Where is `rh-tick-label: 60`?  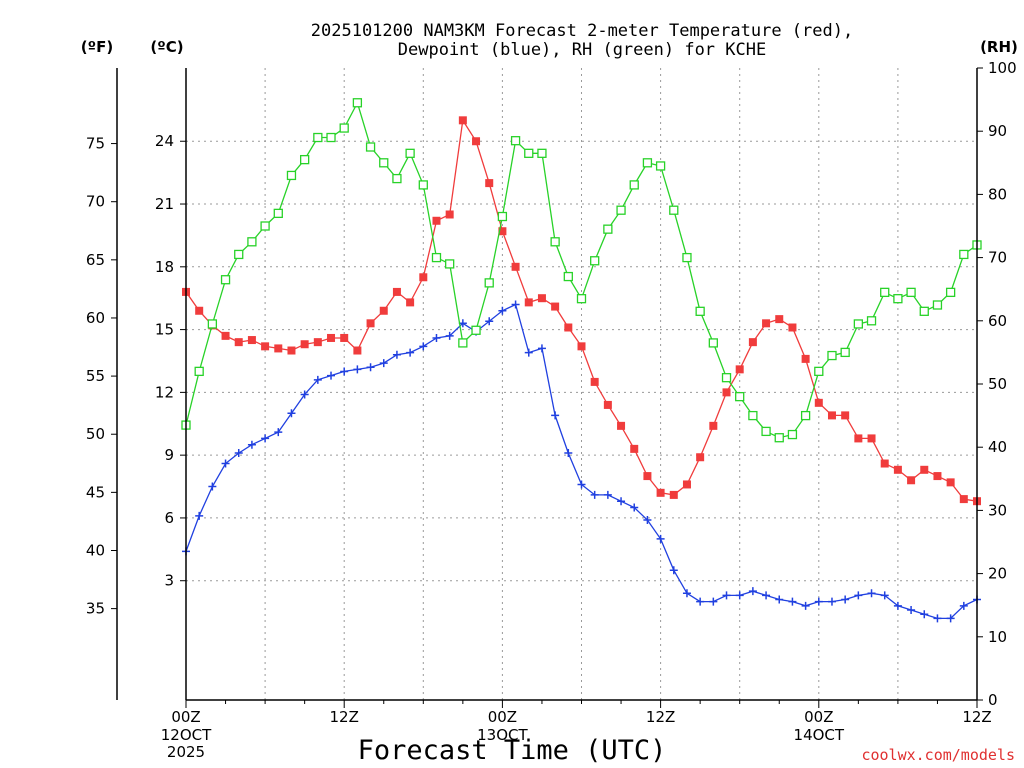 rh-tick-label: 60 is located at coordinates (997, 321).